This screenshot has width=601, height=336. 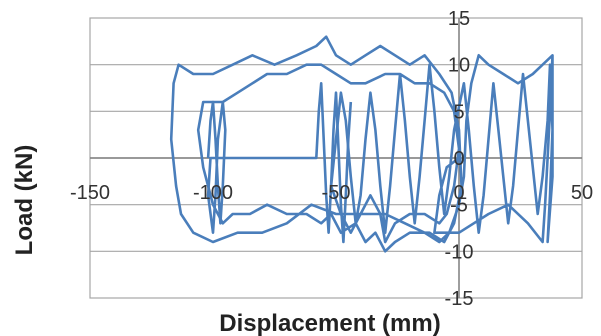 What do you see at coordinates (582, 193) in the screenshot?
I see `x-tick-label: 50` at bounding box center [582, 193].